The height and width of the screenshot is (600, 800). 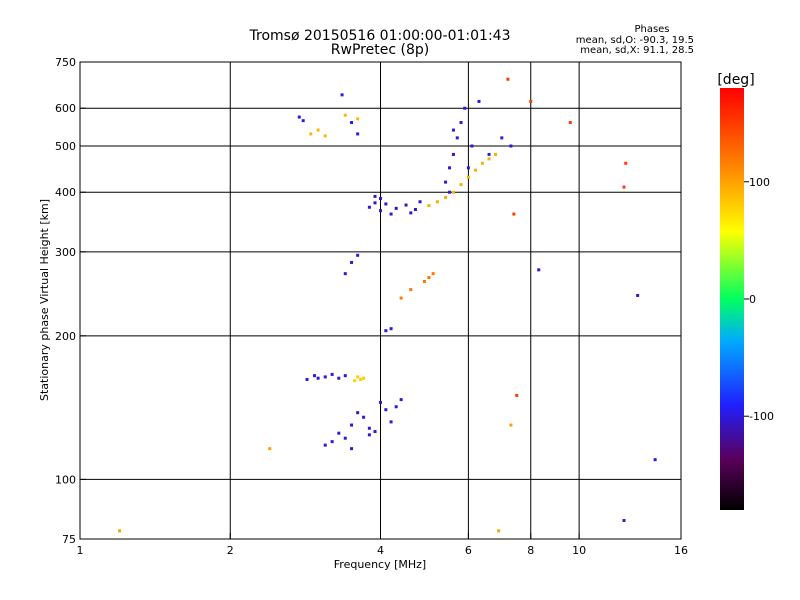 What do you see at coordinates (80, 550) in the screenshot?
I see `x-tick-label: 1` at bounding box center [80, 550].